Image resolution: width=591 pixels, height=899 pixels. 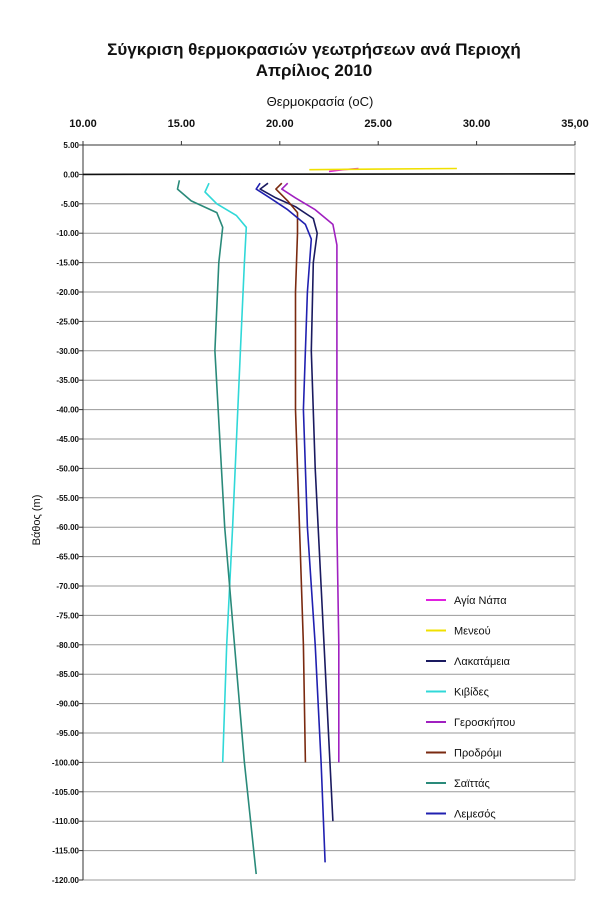 What do you see at coordinates (477, 124) in the screenshot?
I see `x-tick-label: 30.00` at bounding box center [477, 124].